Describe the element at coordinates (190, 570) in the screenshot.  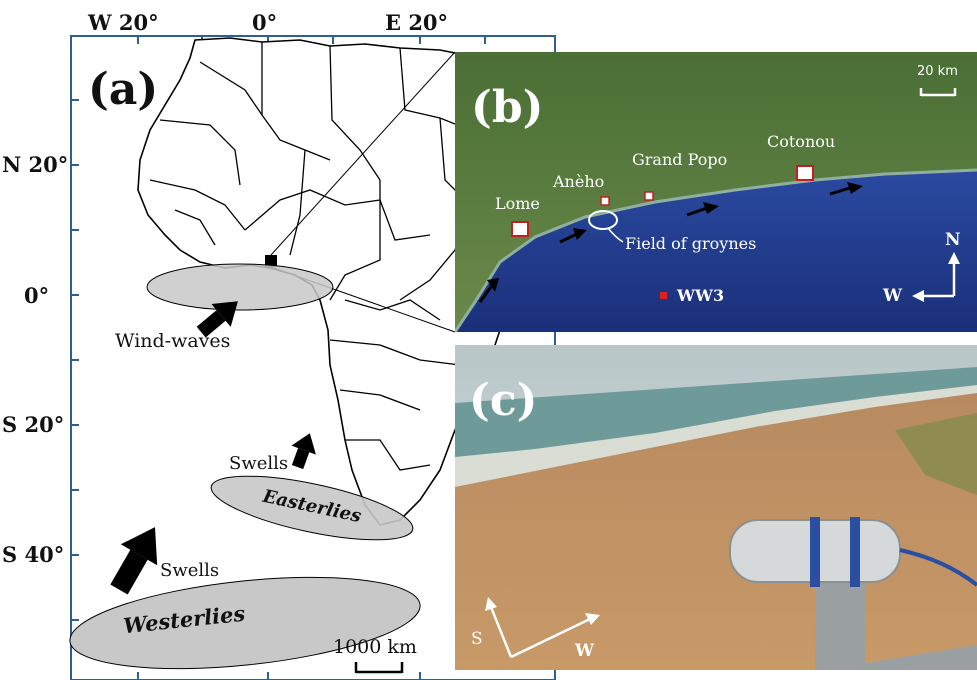
I see `swells-label-westerly: Swells` at that location.